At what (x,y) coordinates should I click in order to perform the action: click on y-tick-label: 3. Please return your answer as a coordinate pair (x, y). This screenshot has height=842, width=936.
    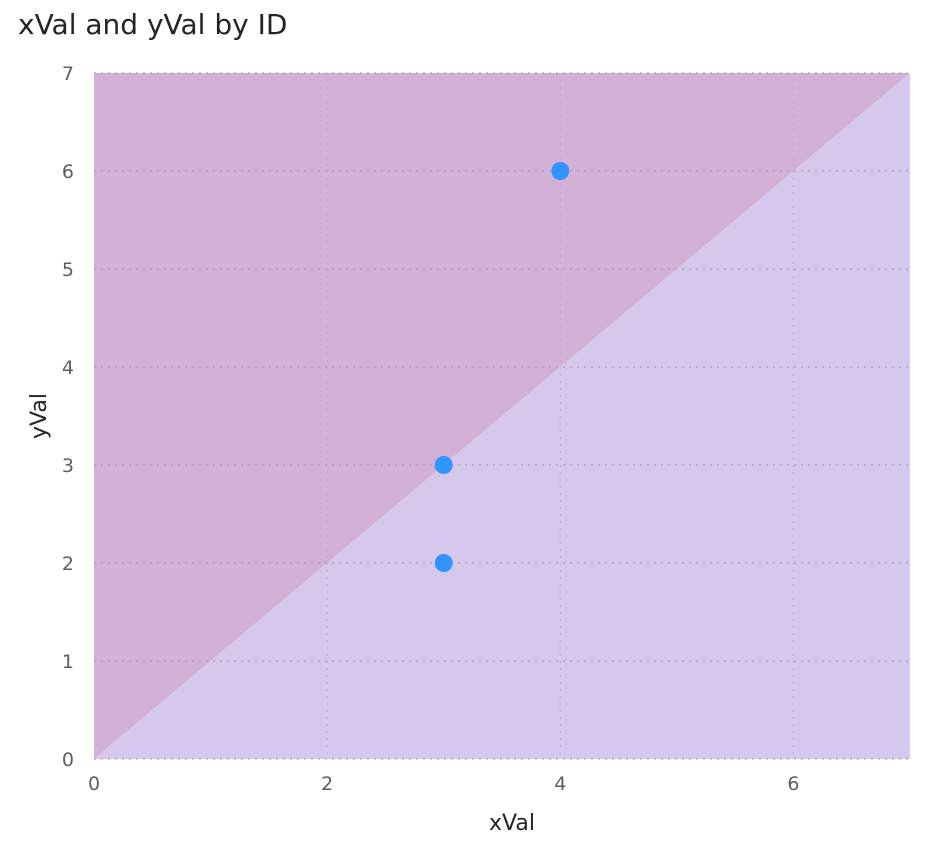
    Looking at the image, I should click on (68, 466).